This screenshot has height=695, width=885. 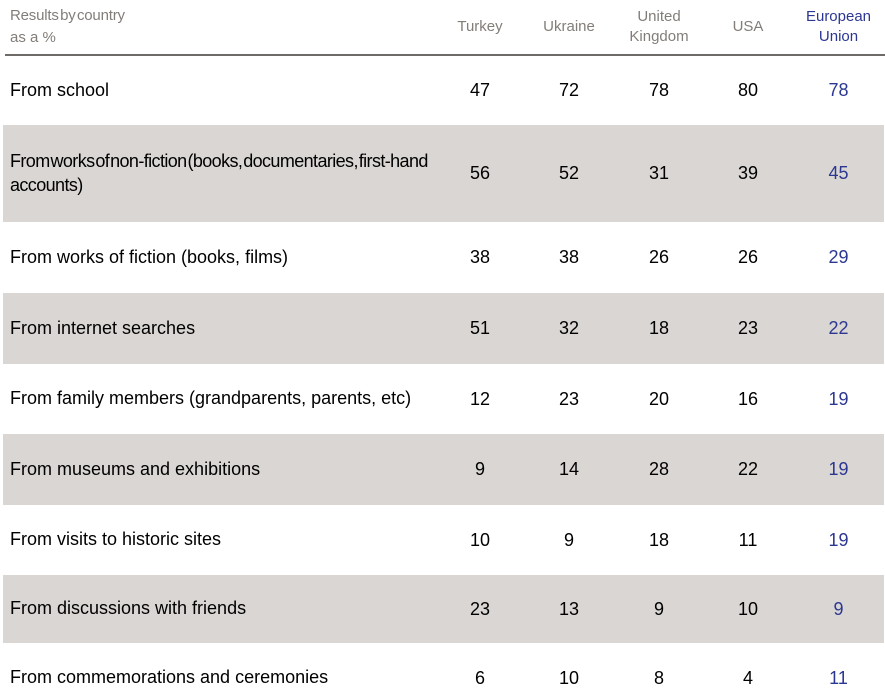 I want to click on value-cell: 72, so click(x=569, y=90).